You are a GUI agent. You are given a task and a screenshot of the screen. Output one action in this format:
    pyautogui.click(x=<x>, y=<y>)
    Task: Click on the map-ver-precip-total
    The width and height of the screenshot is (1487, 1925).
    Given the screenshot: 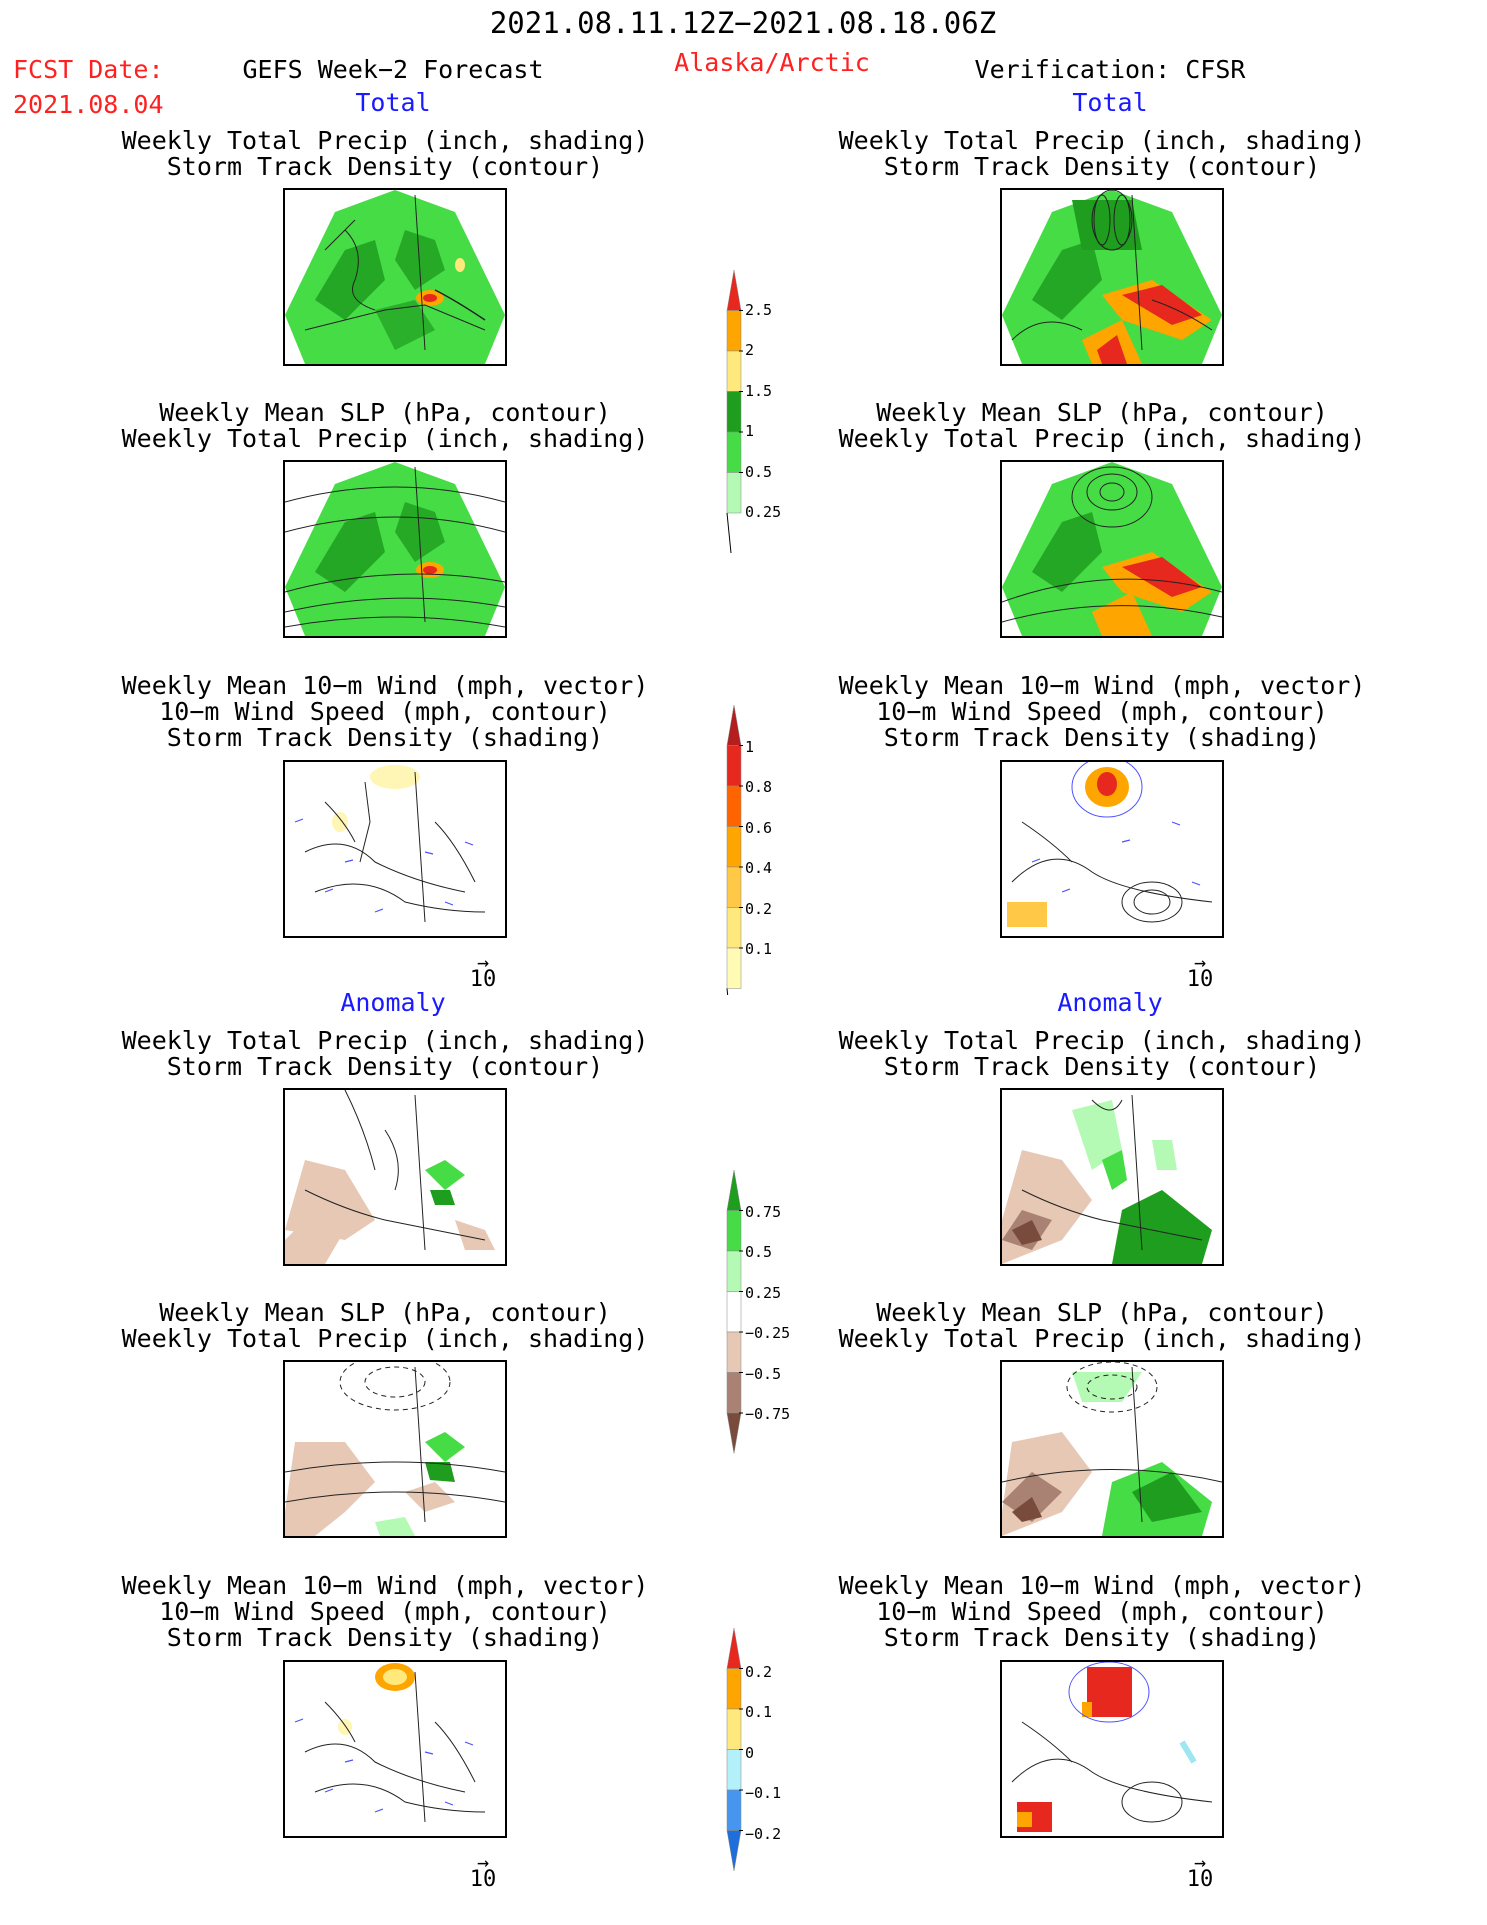 What is the action you would take?
    pyautogui.click(x=1112, y=277)
    